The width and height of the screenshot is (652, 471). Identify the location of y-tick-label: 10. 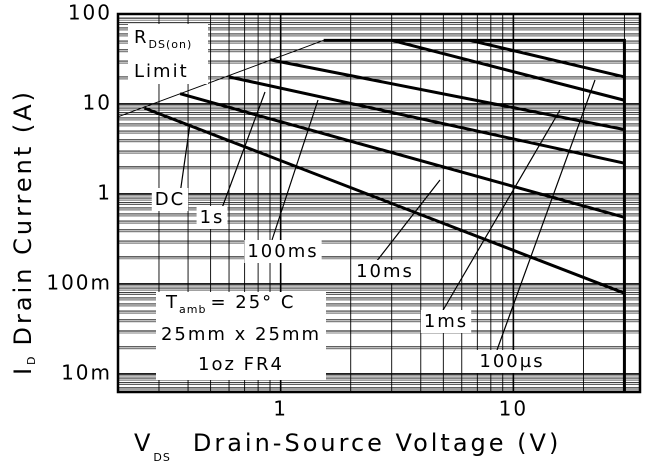
(97, 102).